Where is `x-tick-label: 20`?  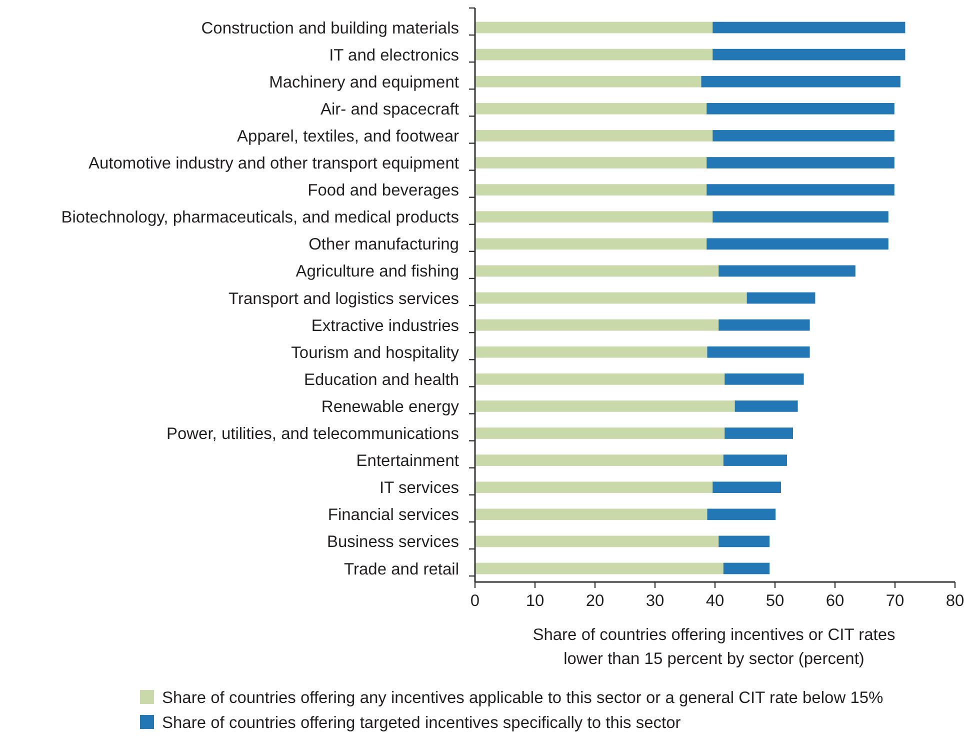 x-tick-label: 20 is located at coordinates (595, 601).